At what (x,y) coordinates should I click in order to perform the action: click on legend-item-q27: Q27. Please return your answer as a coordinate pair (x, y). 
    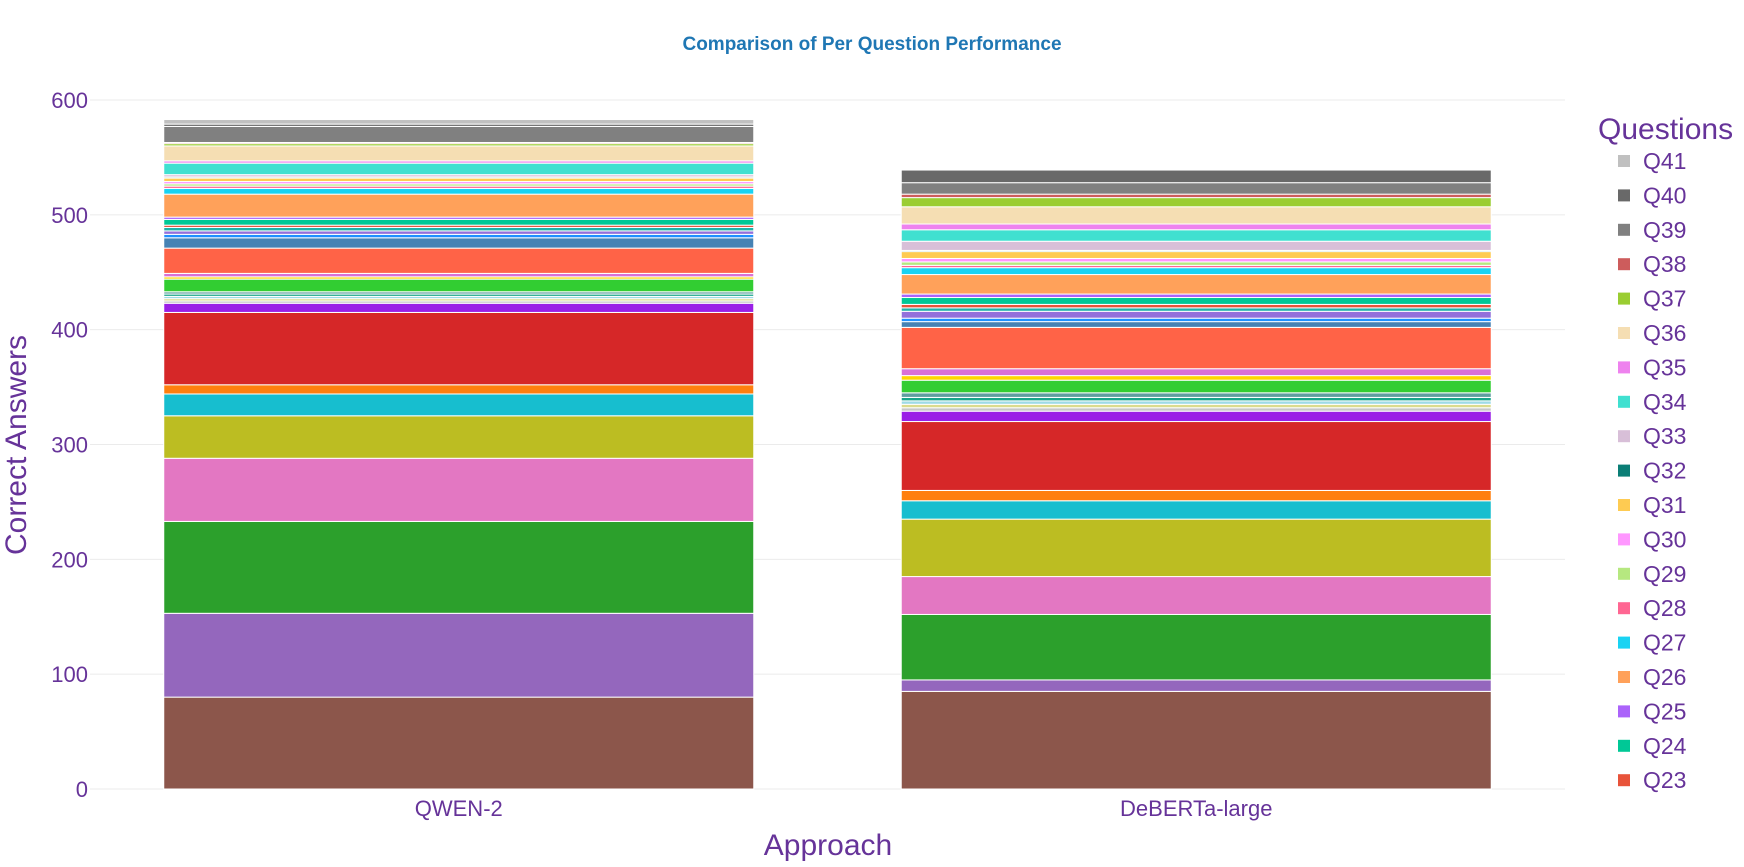
    Looking at the image, I should click on (1652, 643).